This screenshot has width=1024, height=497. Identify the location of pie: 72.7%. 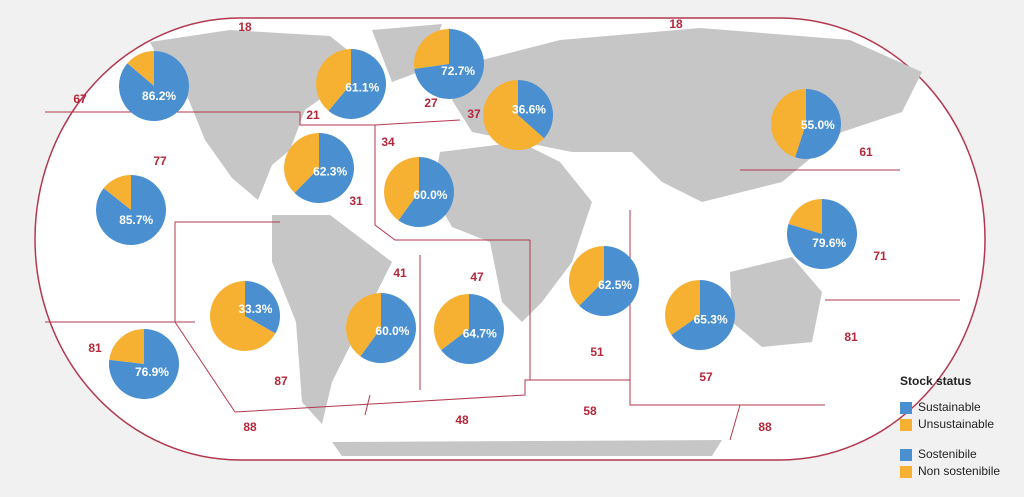
(449, 64).